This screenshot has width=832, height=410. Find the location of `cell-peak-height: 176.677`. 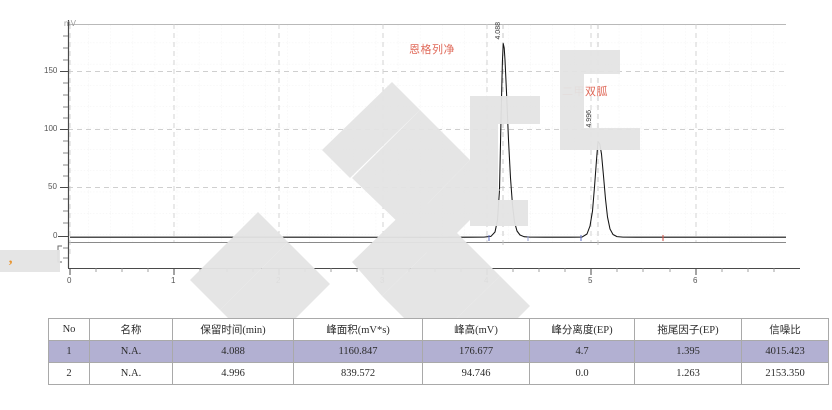

cell-peak-height: 176.677 is located at coordinates (476, 351).